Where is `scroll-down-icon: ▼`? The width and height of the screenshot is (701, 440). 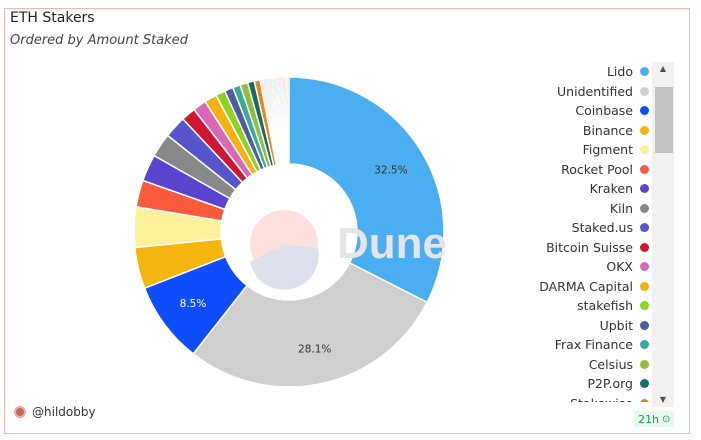
scroll-down-icon: ▼ is located at coordinates (663, 399).